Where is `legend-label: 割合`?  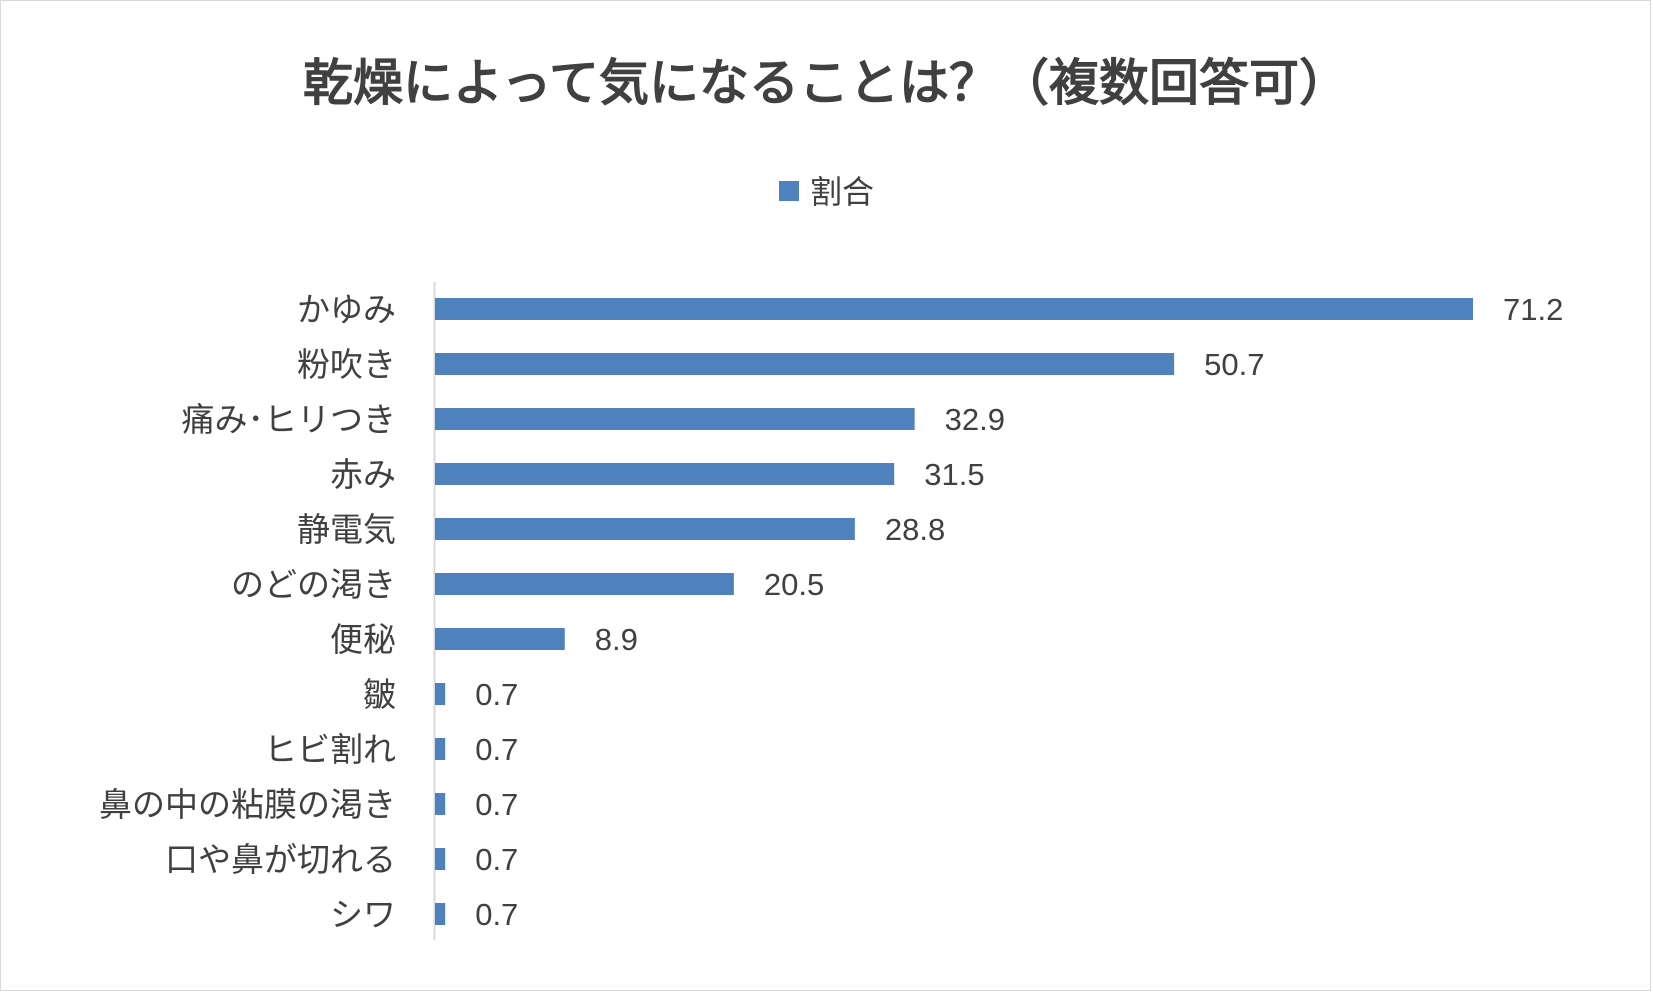 legend-label: 割合 is located at coordinates (842, 192).